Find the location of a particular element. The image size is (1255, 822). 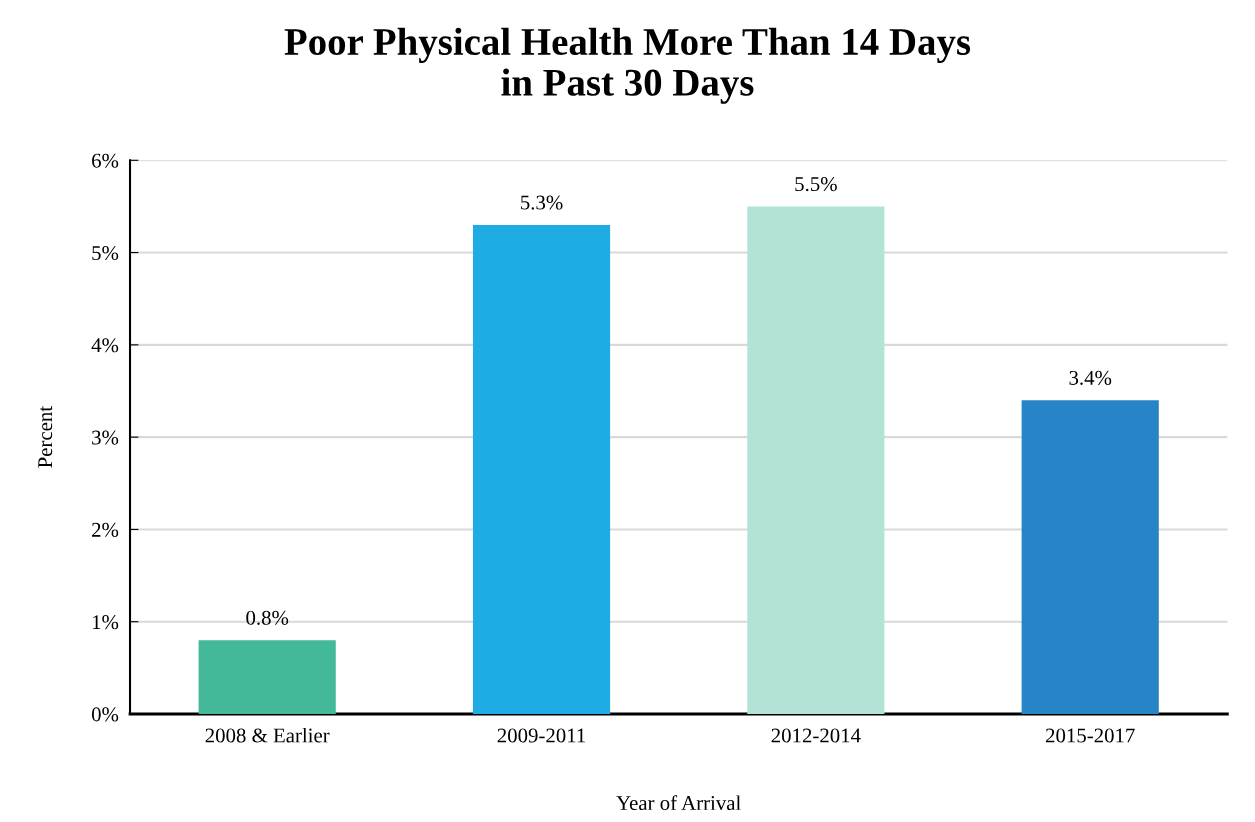

x-tick-label: 2008 & Earlier is located at coordinates (267, 735).